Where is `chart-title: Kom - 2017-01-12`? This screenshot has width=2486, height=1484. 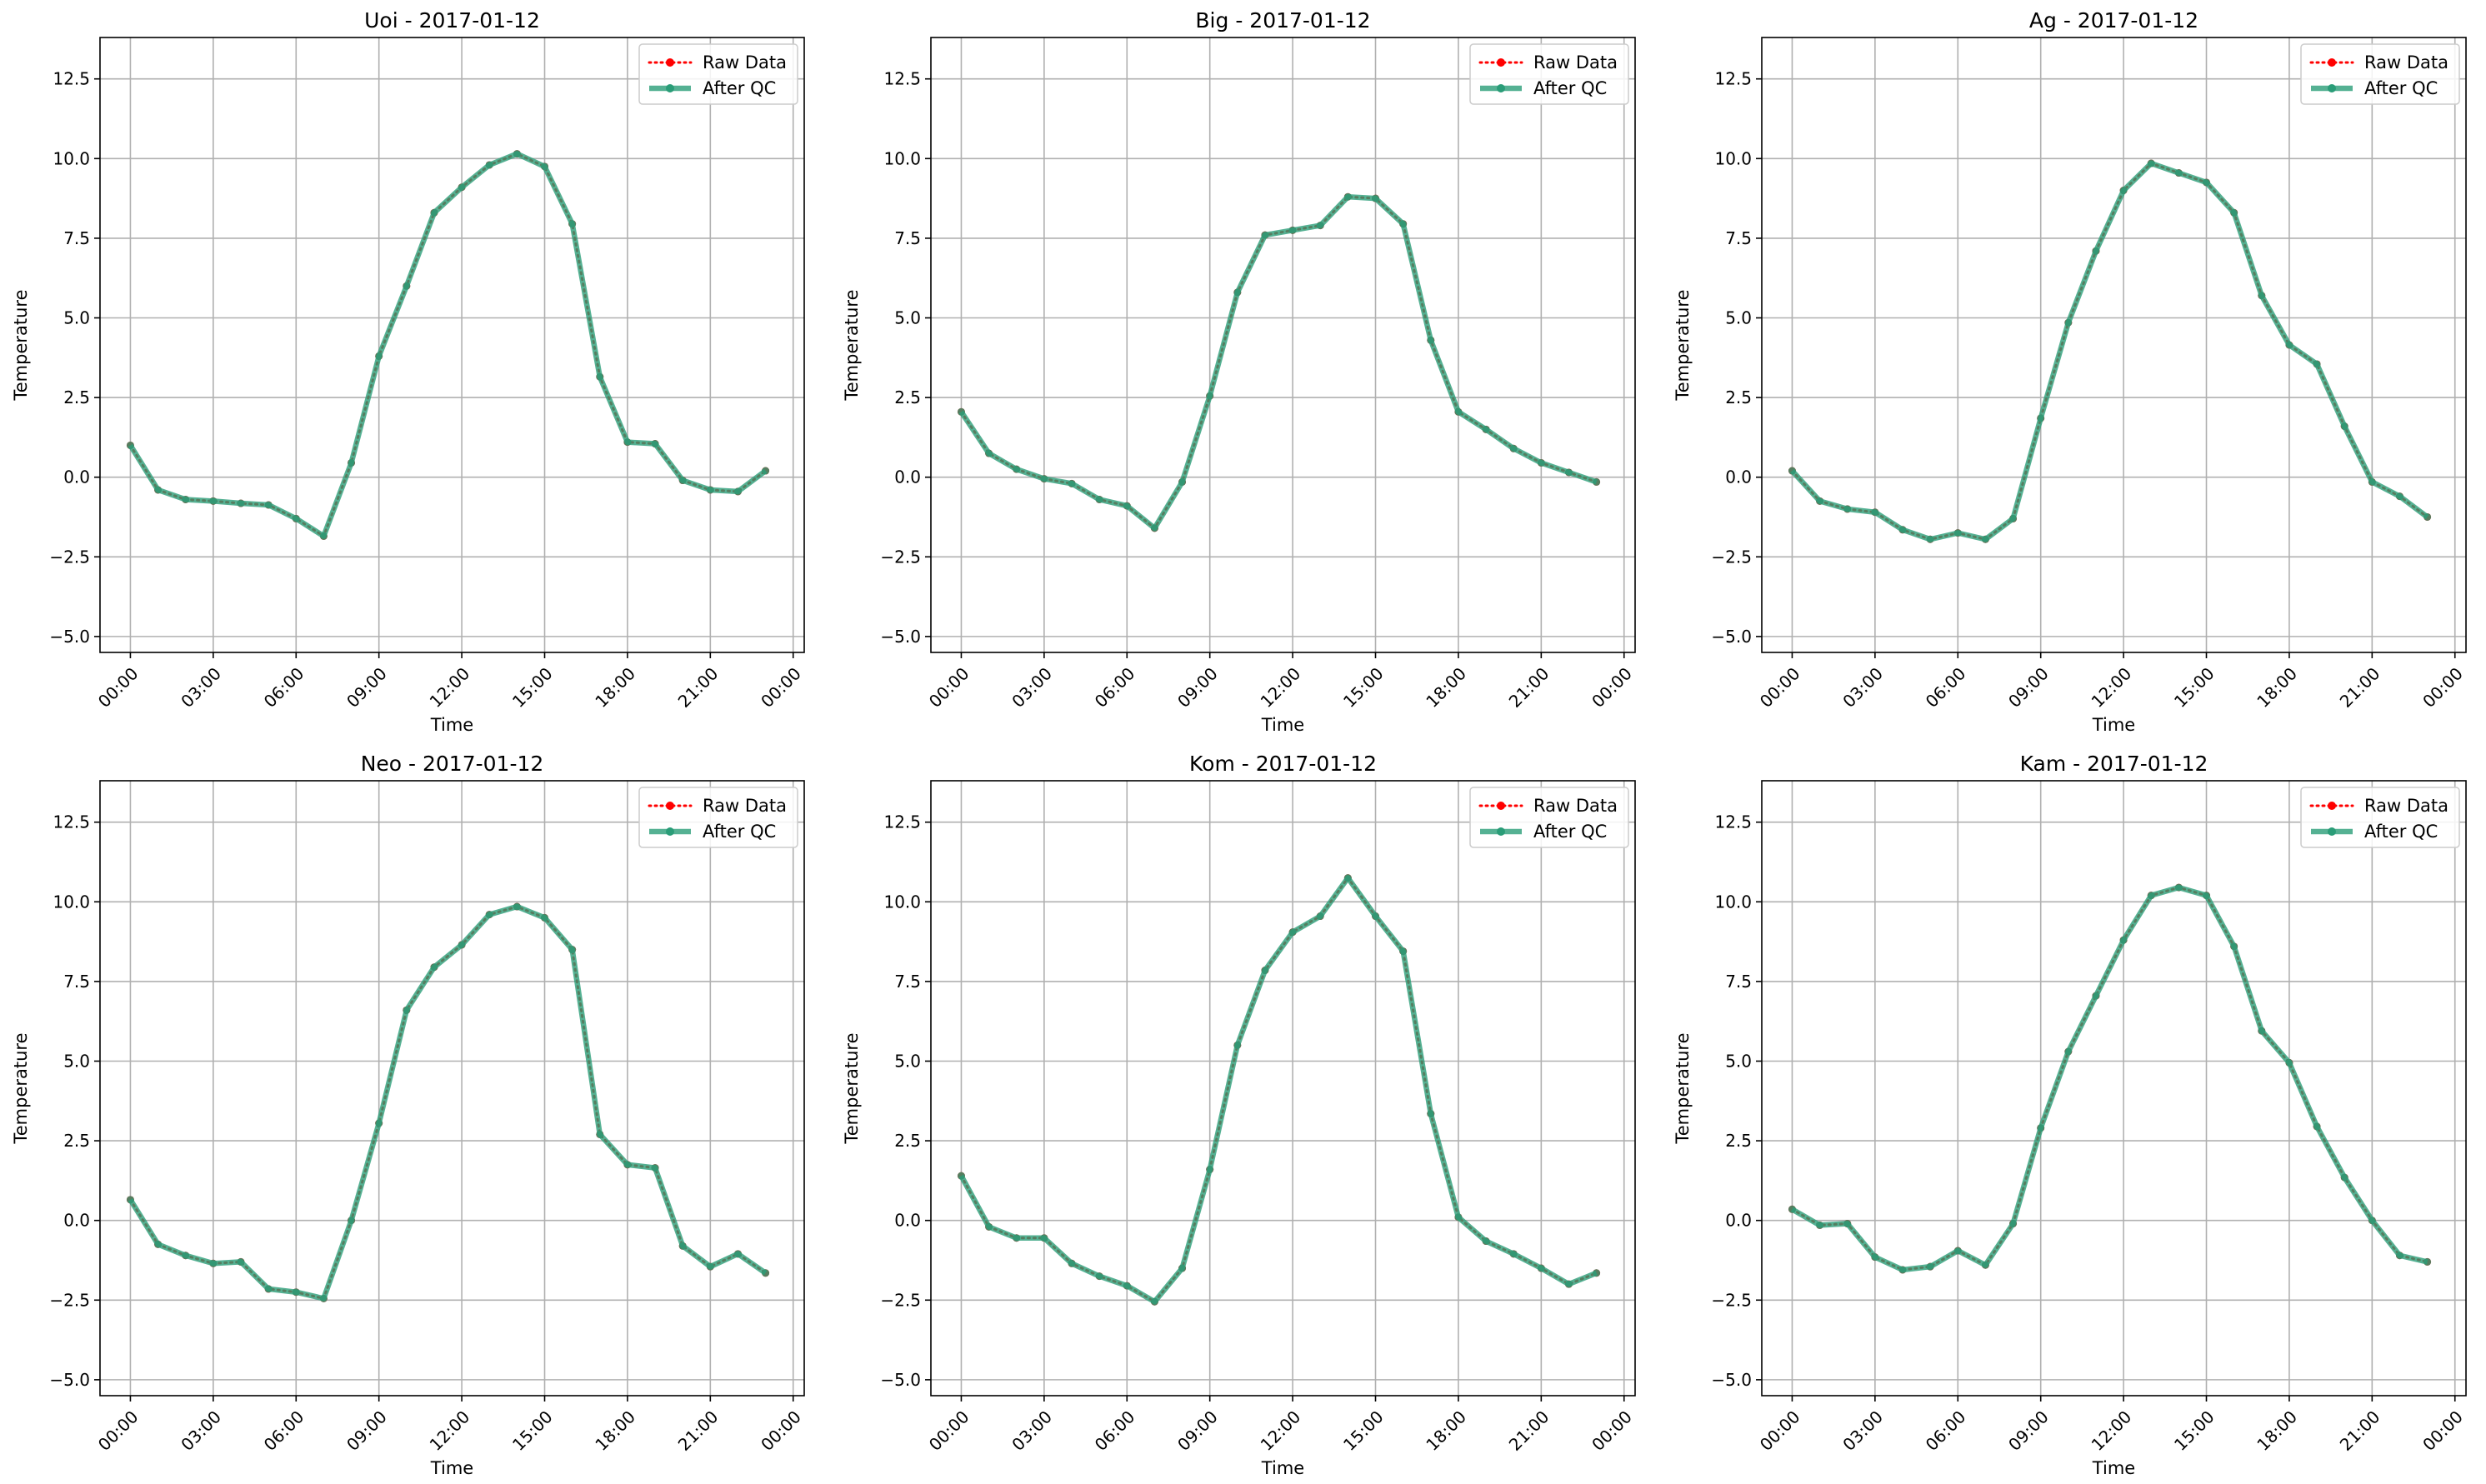 chart-title: Kom - 2017-01-12 is located at coordinates (1283, 764).